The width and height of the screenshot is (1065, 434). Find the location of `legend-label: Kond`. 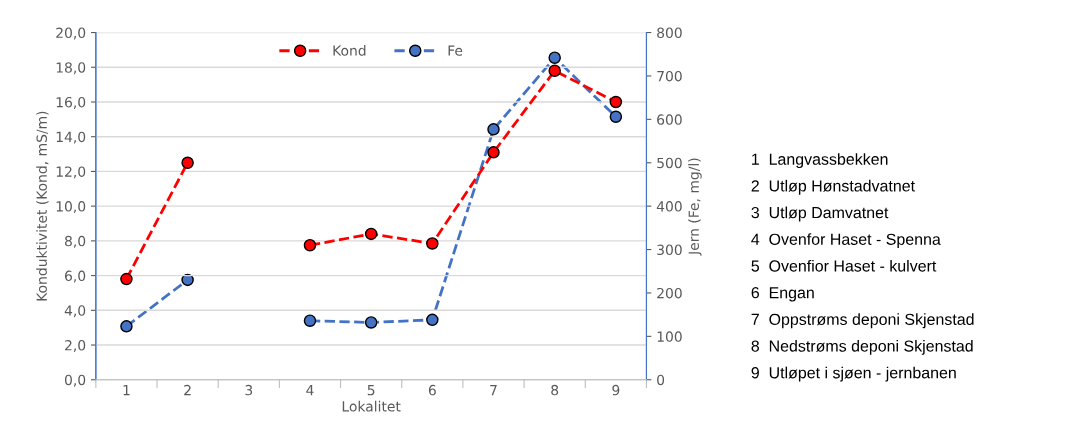

legend-label: Kond is located at coordinates (349, 50).